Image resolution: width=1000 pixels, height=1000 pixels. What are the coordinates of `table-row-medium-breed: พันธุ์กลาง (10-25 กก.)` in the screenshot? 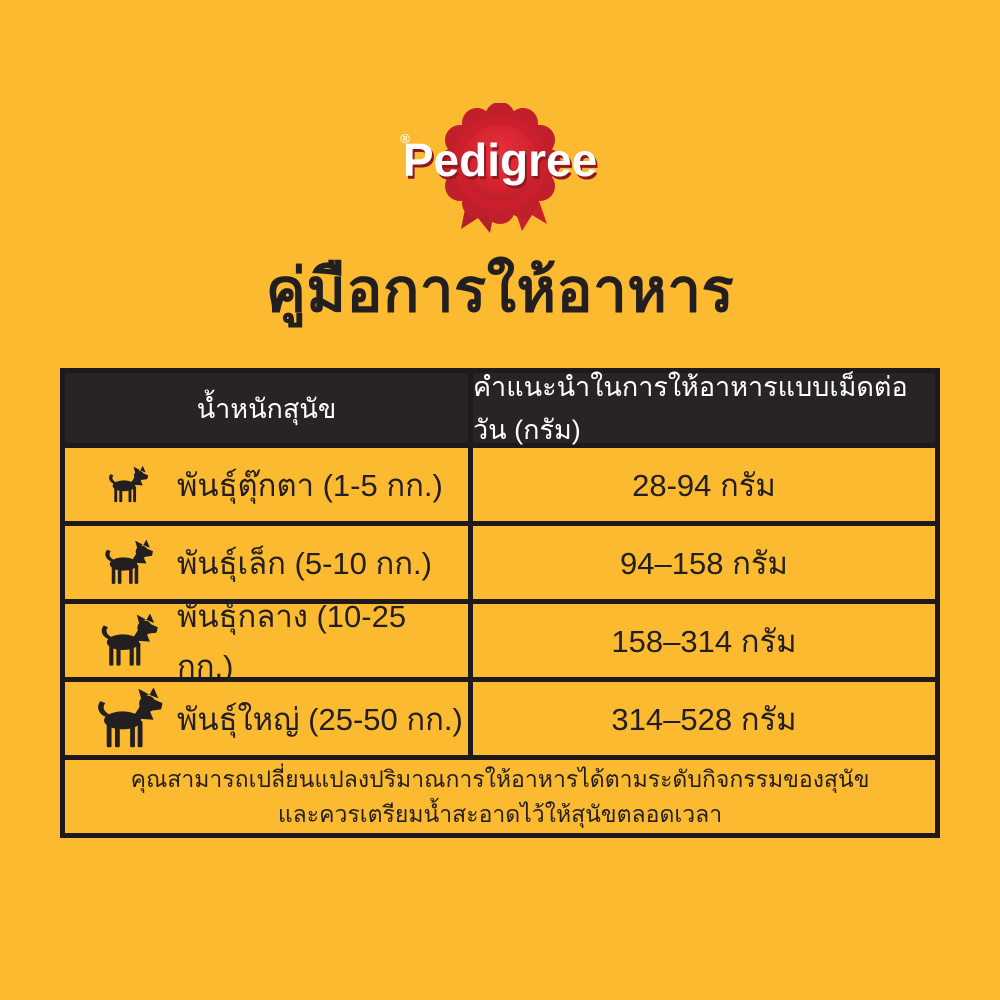 It's located at (266, 641).